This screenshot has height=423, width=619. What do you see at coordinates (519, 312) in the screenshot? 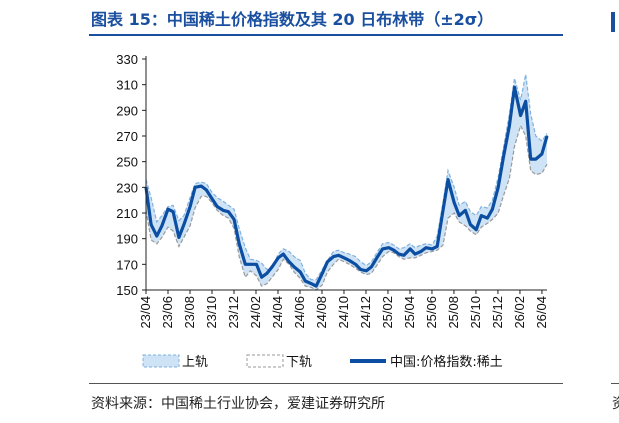
I see `x-tick-label: 26/02` at bounding box center [519, 312].